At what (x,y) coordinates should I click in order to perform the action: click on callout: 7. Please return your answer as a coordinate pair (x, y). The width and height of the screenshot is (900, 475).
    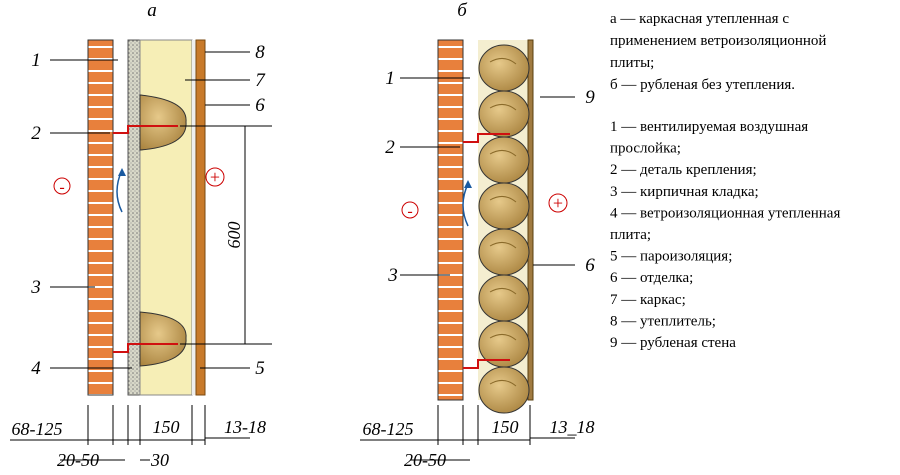
    Looking at the image, I should click on (260, 80).